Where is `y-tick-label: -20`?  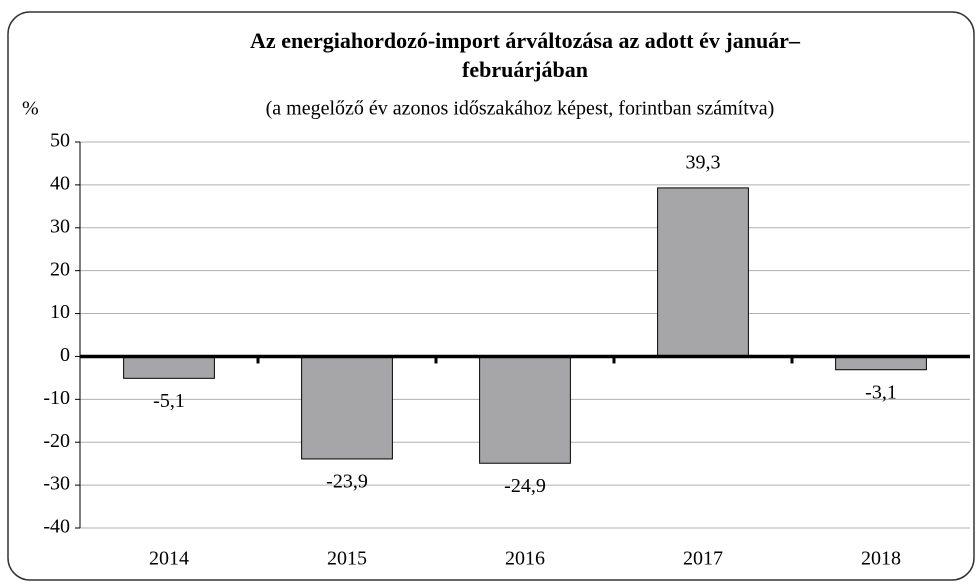 y-tick-label: -20 is located at coordinates (56, 441).